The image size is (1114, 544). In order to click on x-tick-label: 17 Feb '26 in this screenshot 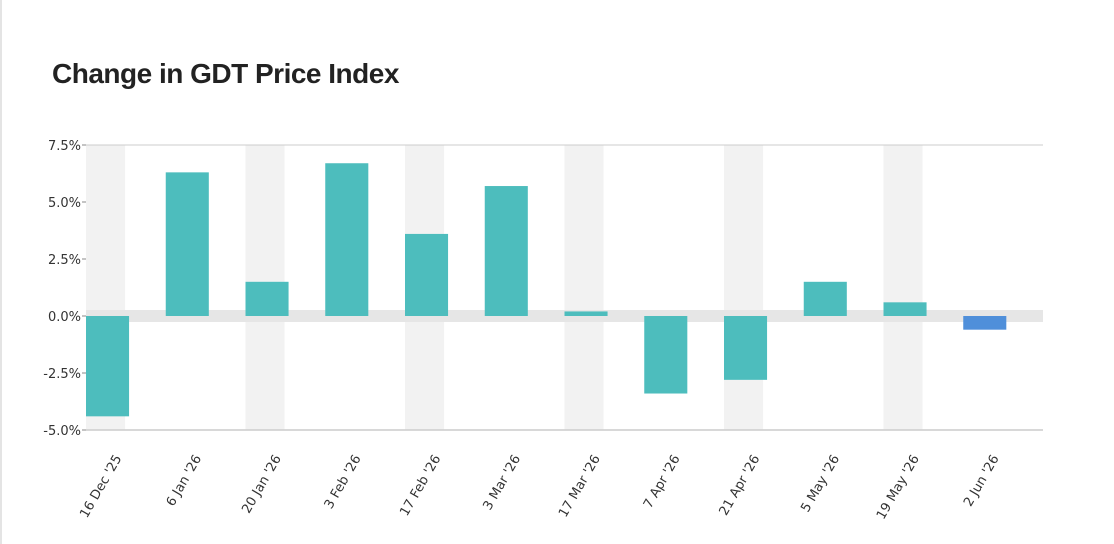, I will do `click(420, 486)`.